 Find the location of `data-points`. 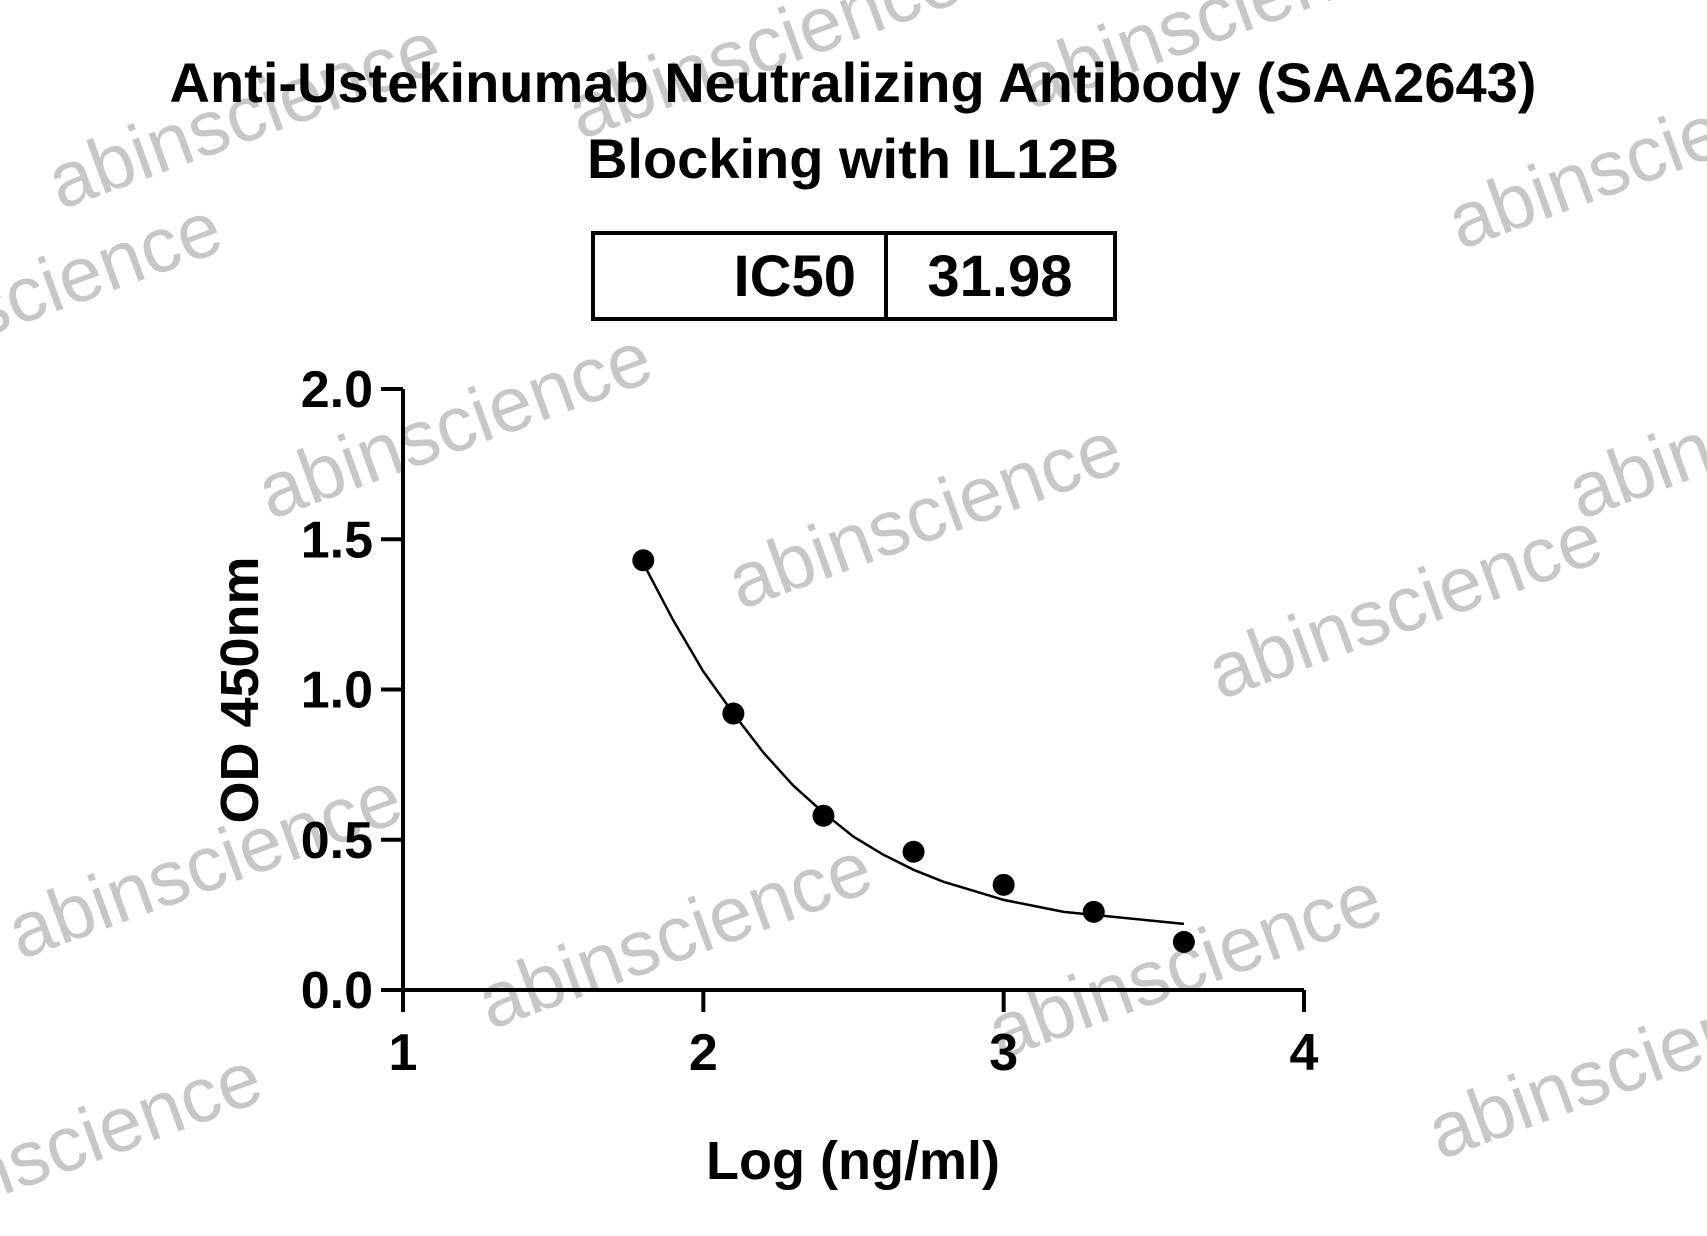

data-points is located at coordinates (913, 751).